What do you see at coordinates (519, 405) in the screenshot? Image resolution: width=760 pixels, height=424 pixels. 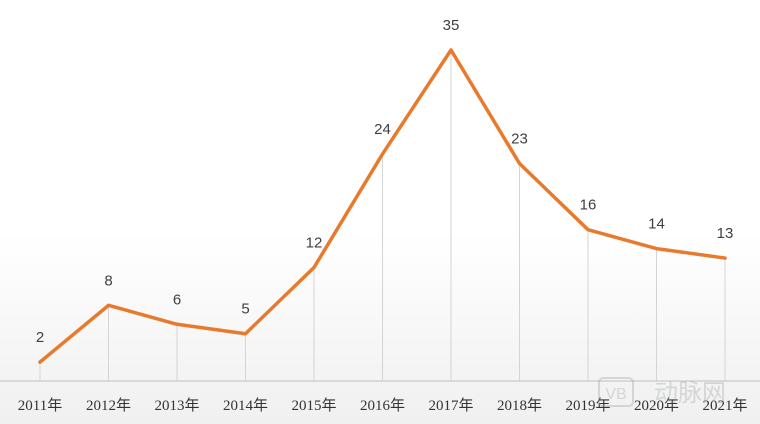 I see `x-tick-label: 2018年` at bounding box center [519, 405].